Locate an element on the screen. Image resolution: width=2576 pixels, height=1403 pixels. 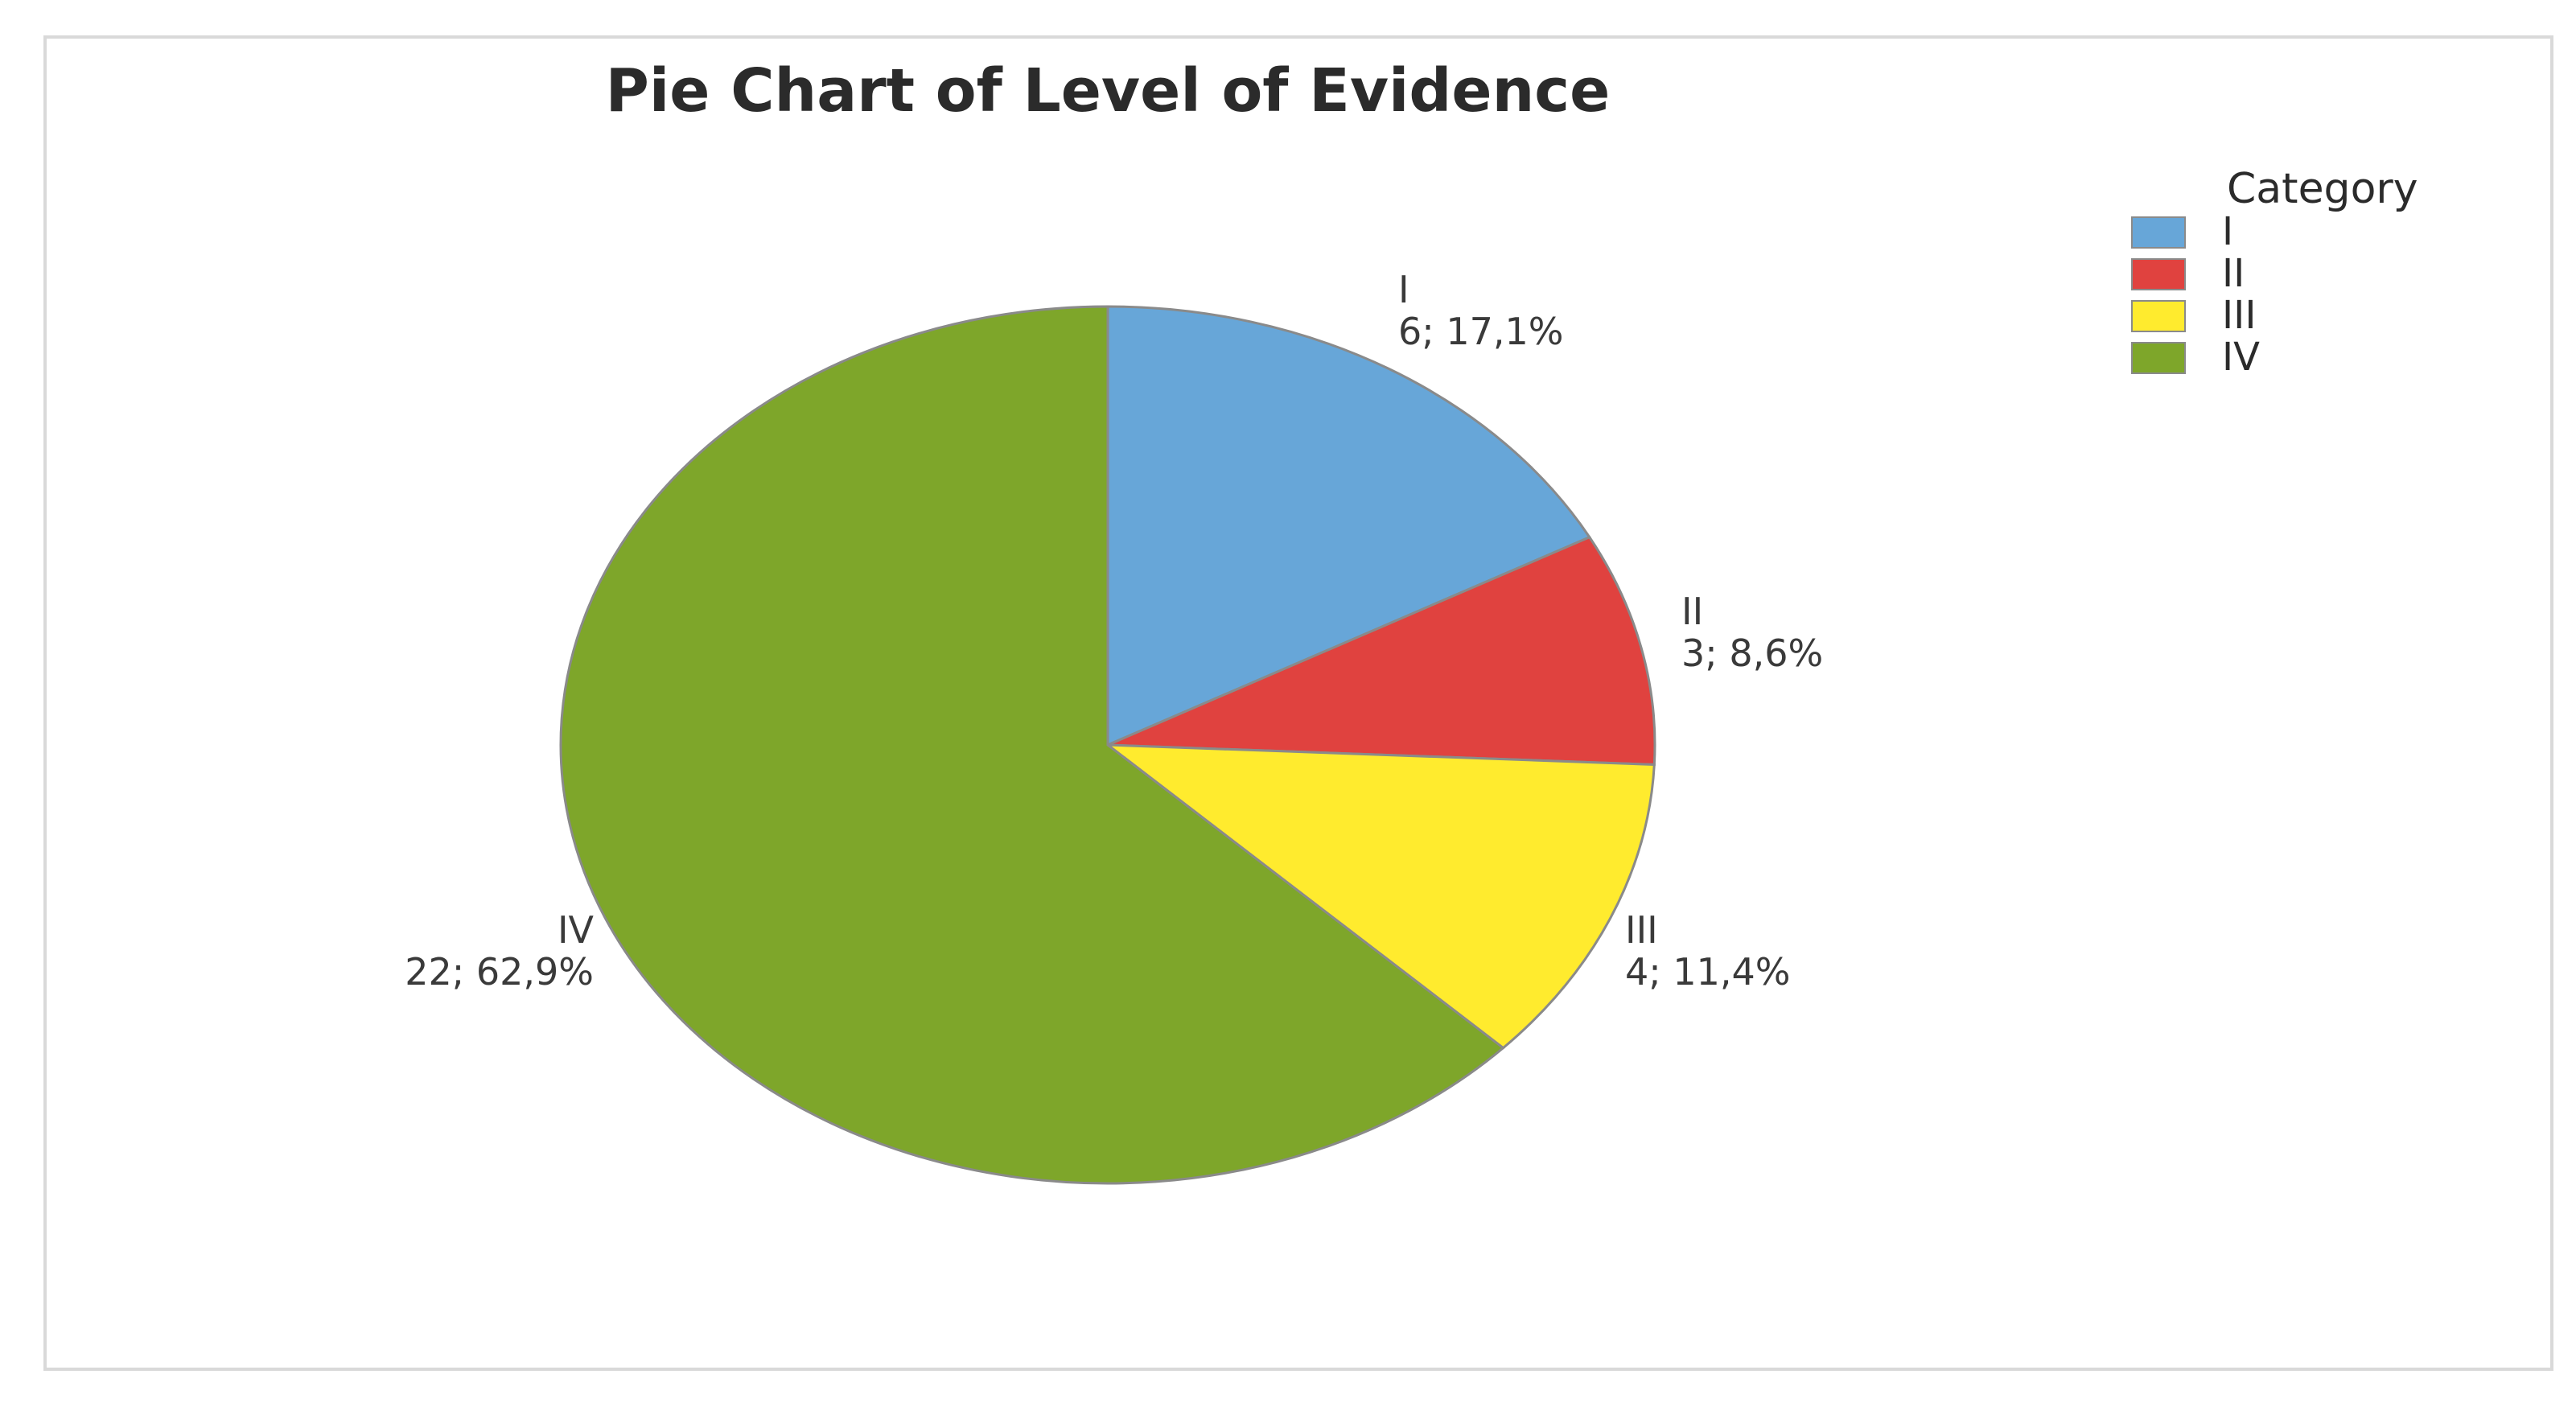
slice-label-value-i: 6; 17,1% is located at coordinates (1481, 331).